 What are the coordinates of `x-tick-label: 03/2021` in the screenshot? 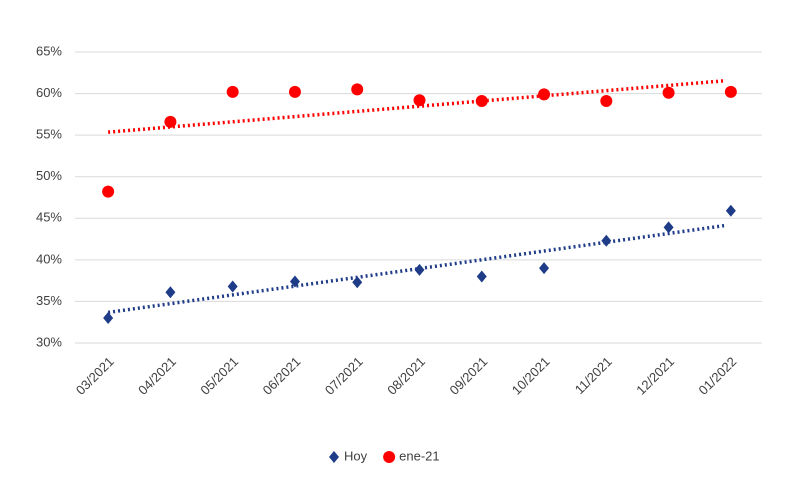 It's located at (95, 376).